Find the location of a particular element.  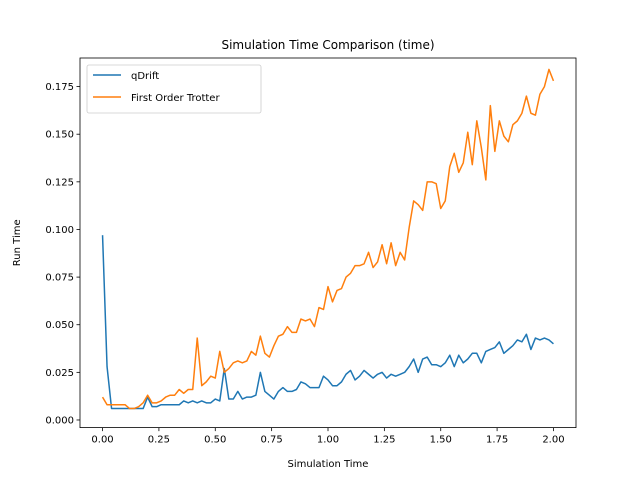

x-axis-label: Simulation Time is located at coordinates (328, 464).